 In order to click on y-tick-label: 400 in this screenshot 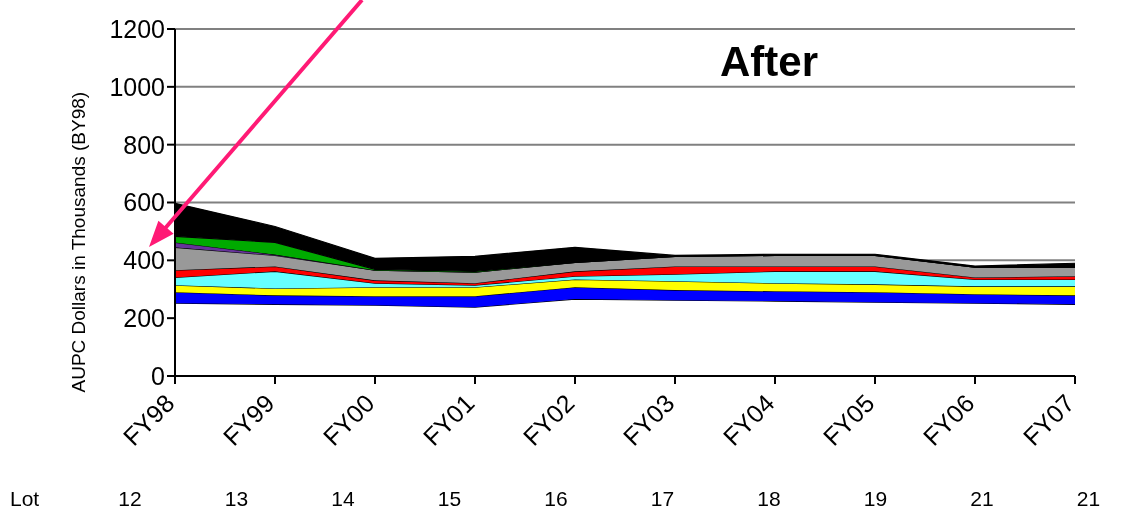, I will do `click(144, 260)`.